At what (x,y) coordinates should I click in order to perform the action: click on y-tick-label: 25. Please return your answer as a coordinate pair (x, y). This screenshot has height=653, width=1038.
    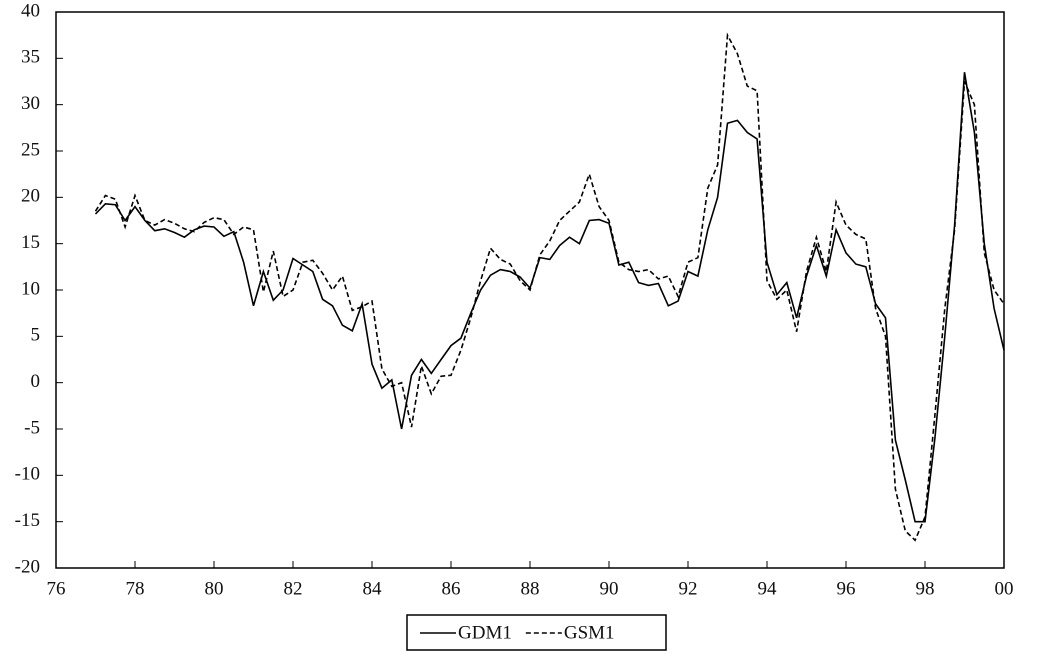
    Looking at the image, I should click on (30, 149).